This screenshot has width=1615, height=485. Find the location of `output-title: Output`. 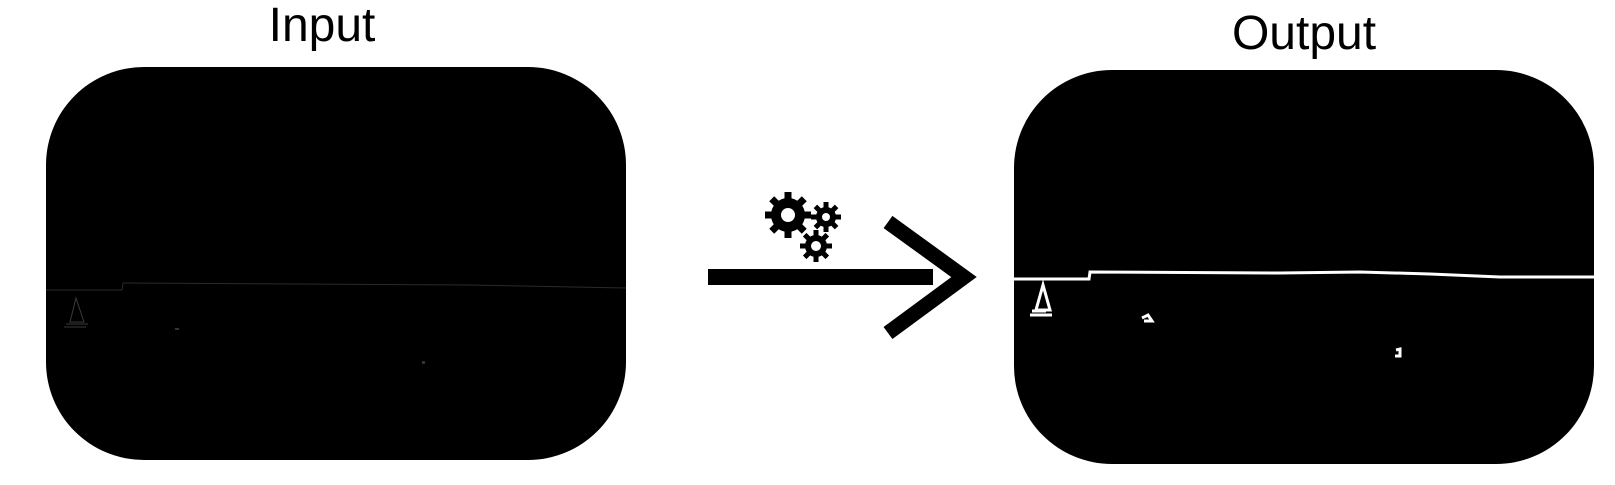

output-title: Output is located at coordinates (1304, 33).